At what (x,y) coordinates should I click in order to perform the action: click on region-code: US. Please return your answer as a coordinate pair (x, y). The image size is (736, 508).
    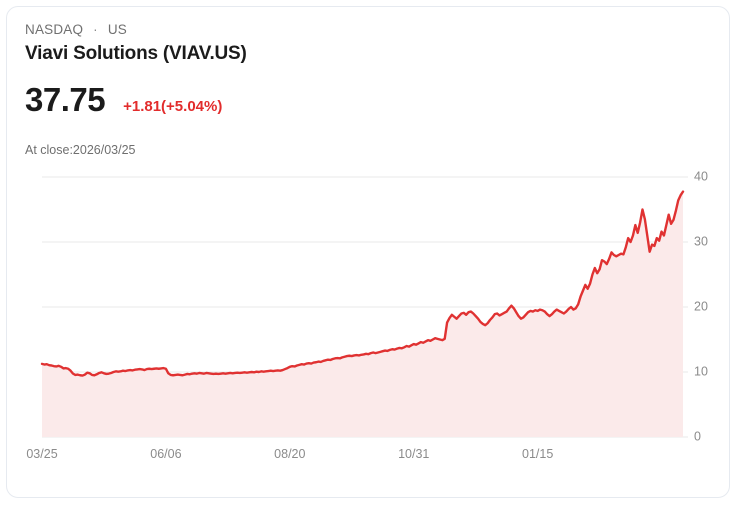
    Looking at the image, I should click on (117, 29).